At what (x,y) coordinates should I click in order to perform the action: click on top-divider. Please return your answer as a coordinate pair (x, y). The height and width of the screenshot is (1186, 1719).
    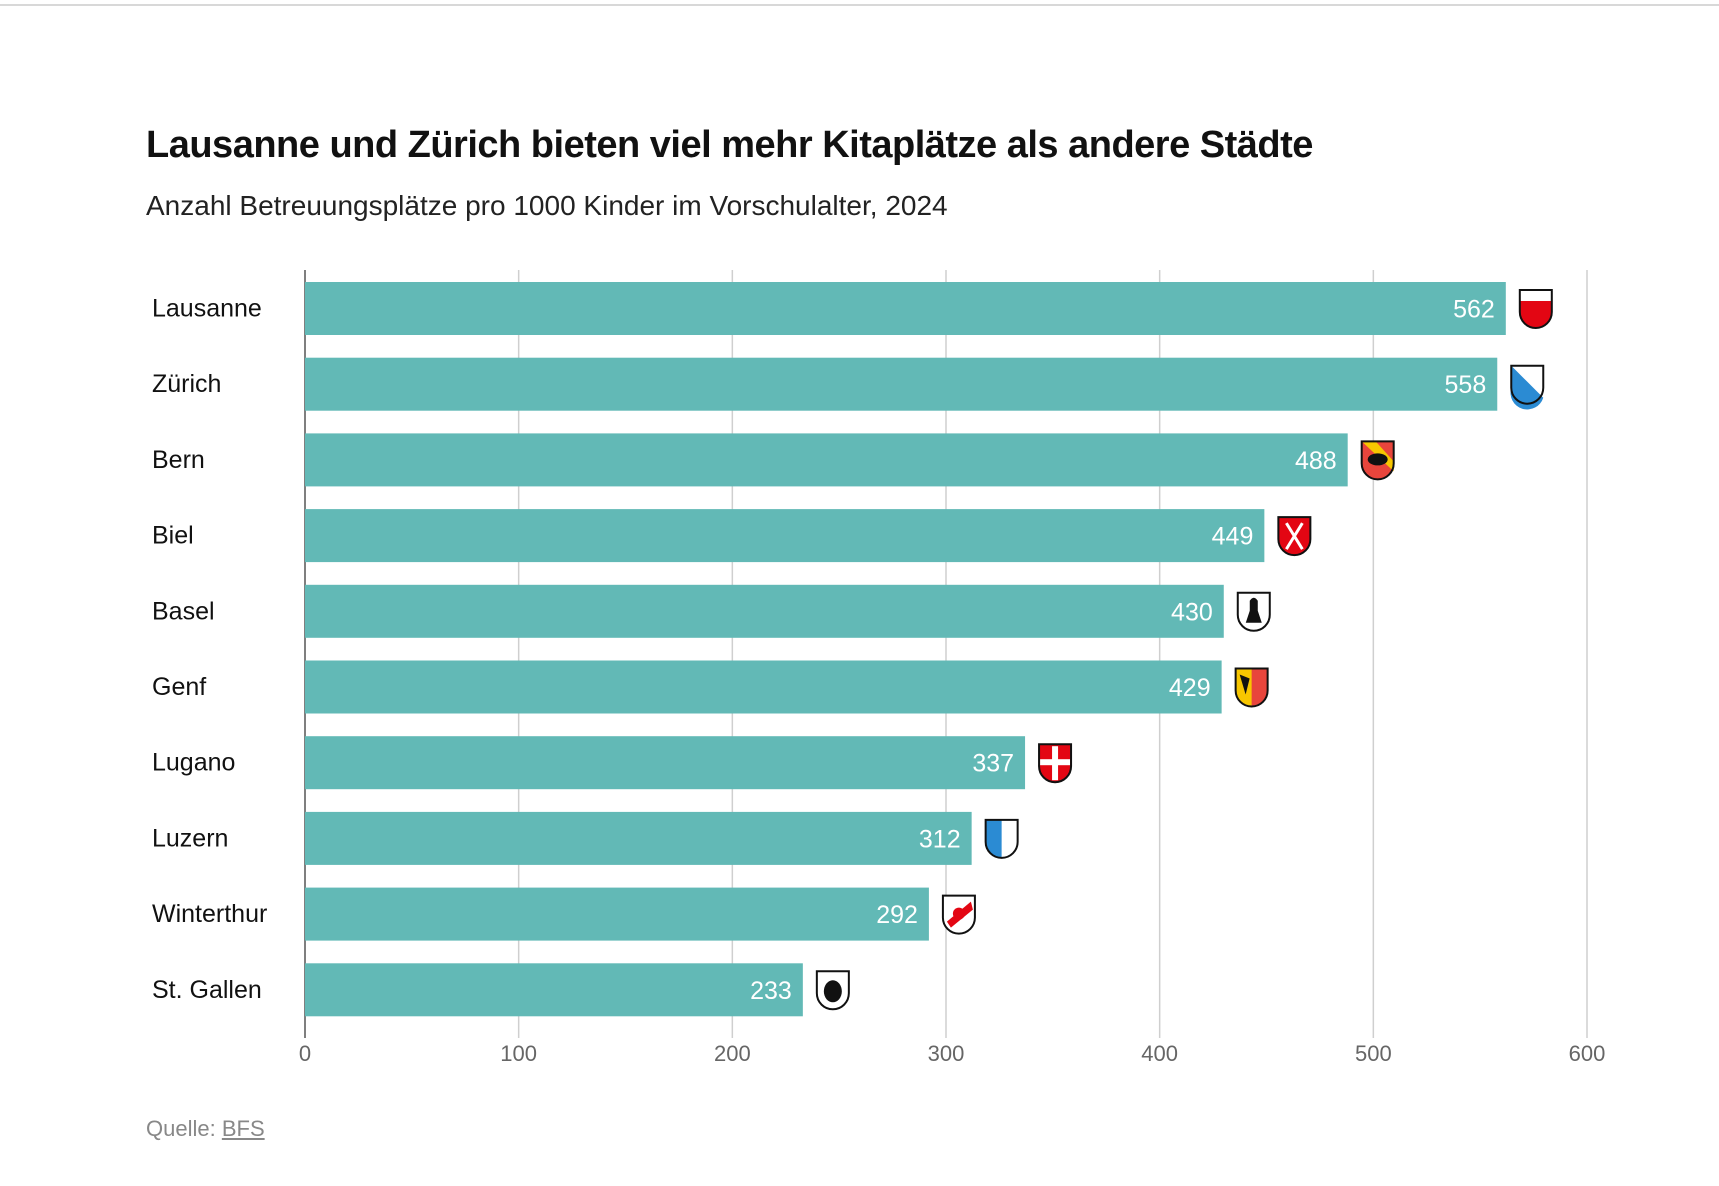
    Looking at the image, I should click on (859, 5).